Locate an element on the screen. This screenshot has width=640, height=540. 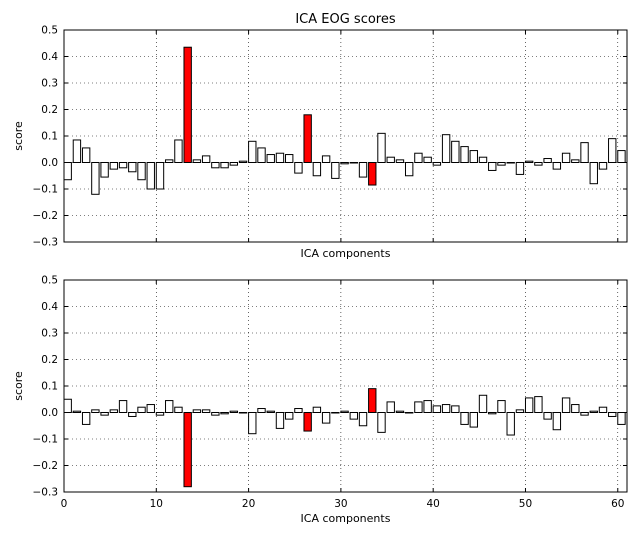
x-tick-label: 20 is located at coordinates (248, 504).